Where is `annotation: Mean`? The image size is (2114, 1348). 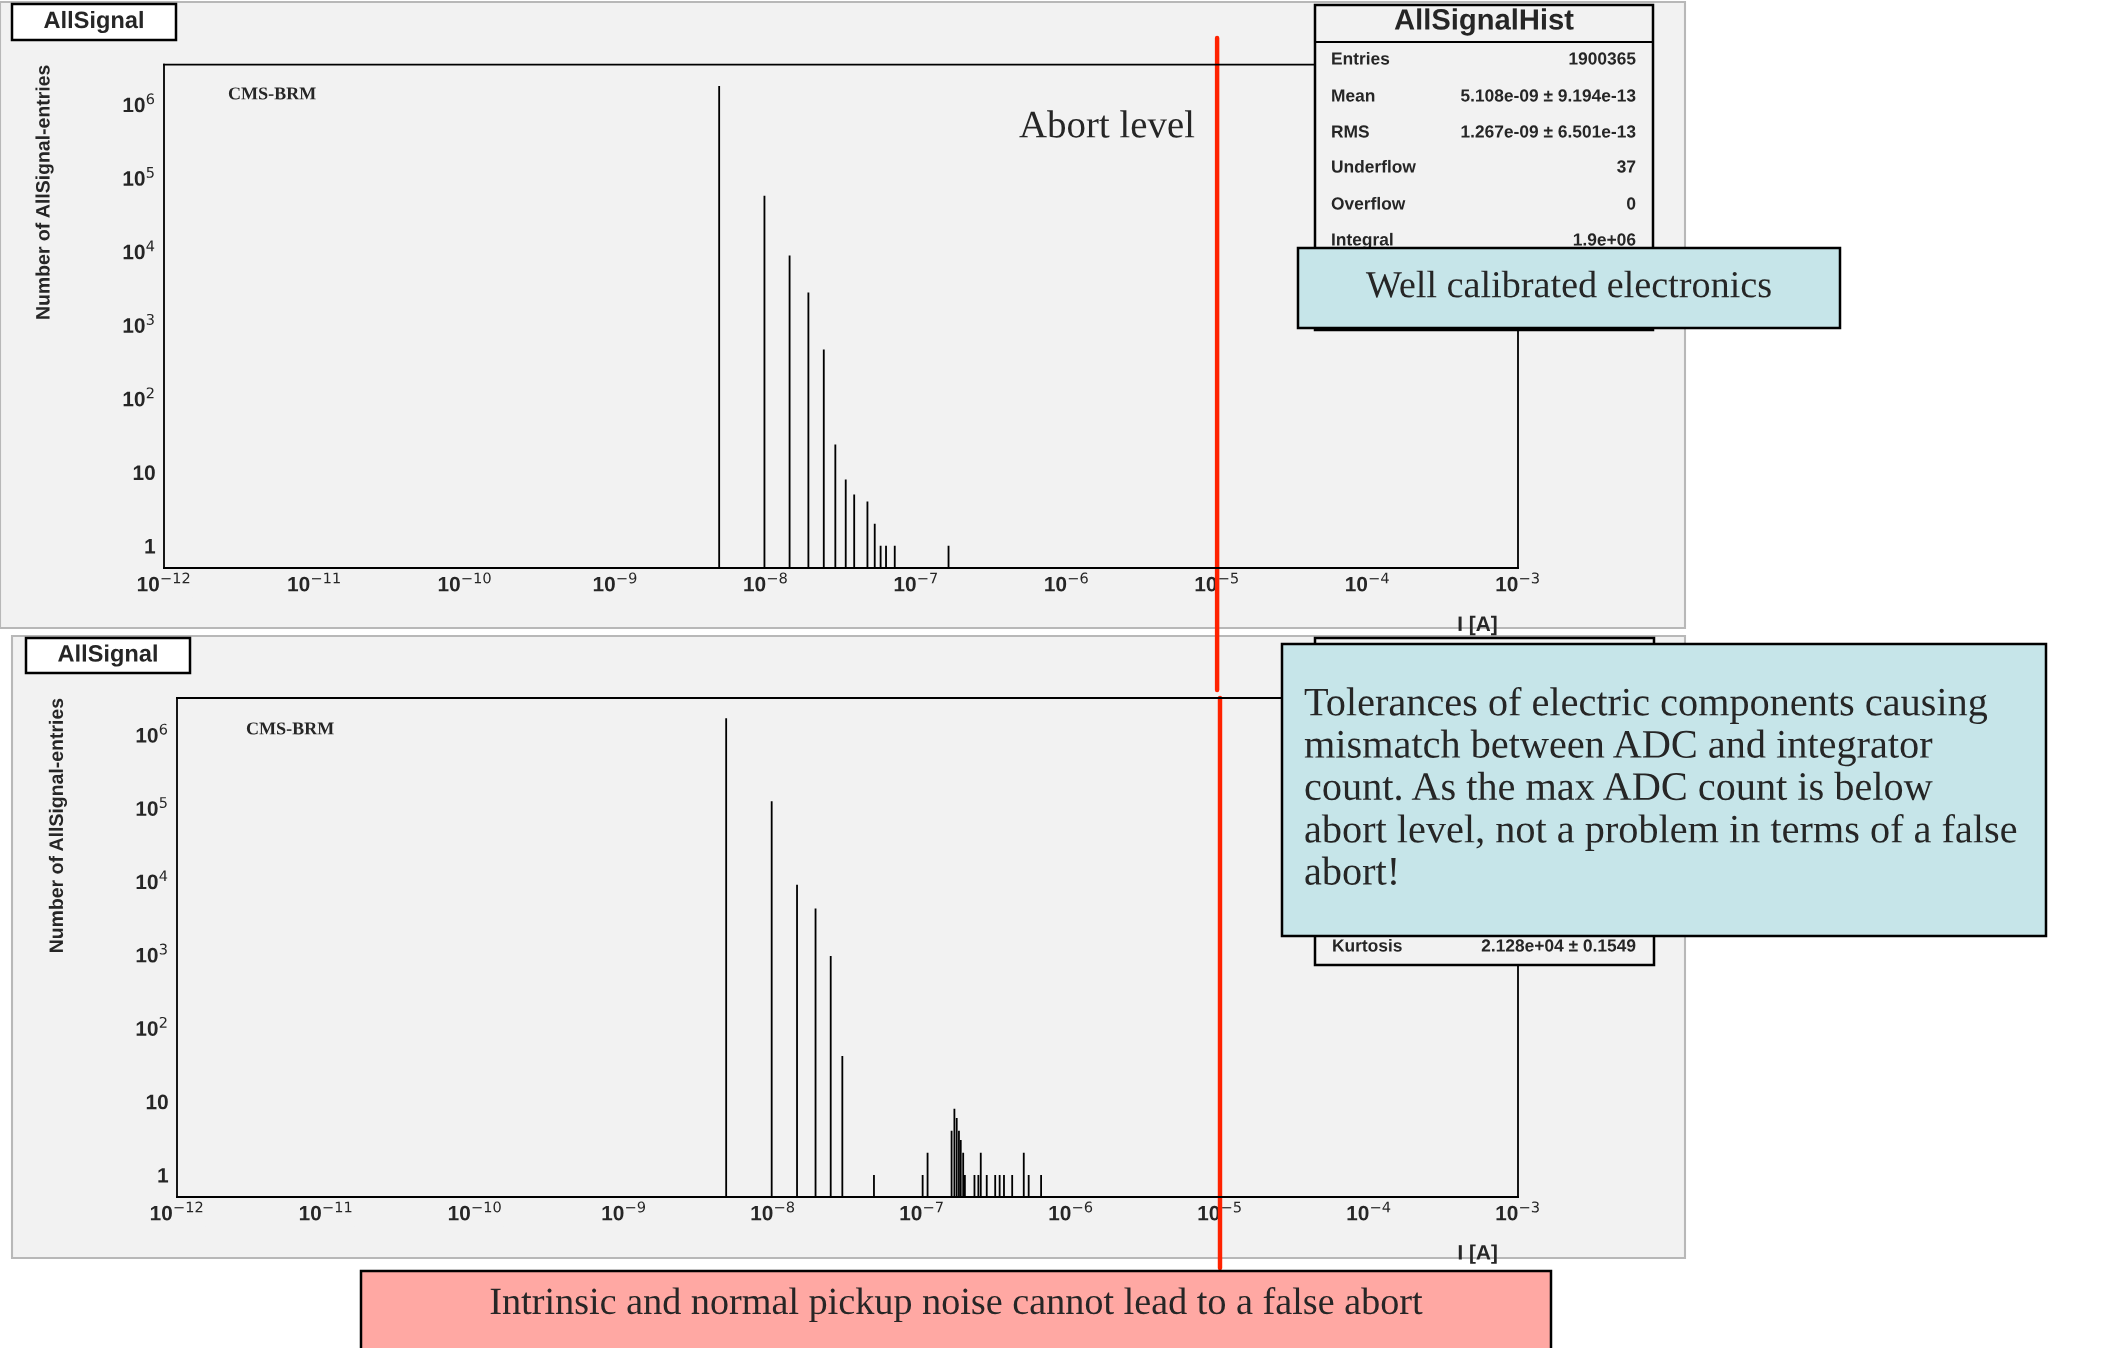
annotation: Mean is located at coordinates (1353, 95).